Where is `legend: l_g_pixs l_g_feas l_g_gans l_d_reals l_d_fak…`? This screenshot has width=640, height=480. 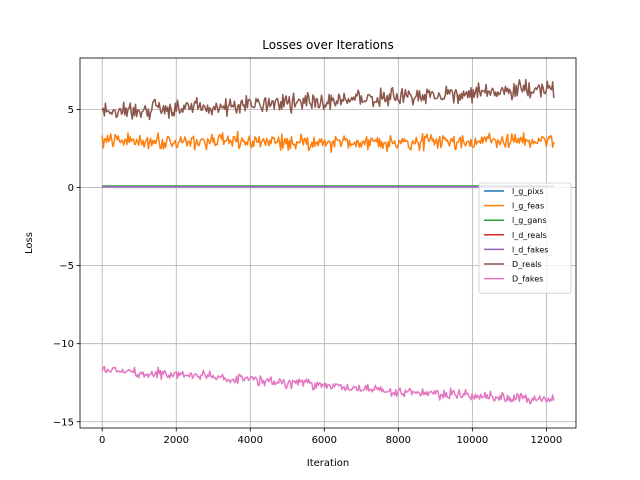
legend: l_g_pixs l_g_feas l_g_gans l_d_reals l_d_fak… is located at coordinates (525, 238).